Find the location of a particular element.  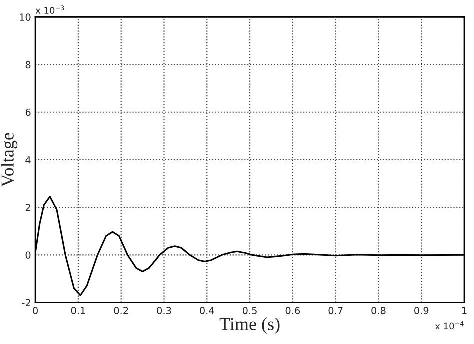

text: x 10$^{−4}$ is located at coordinates (449, 325).